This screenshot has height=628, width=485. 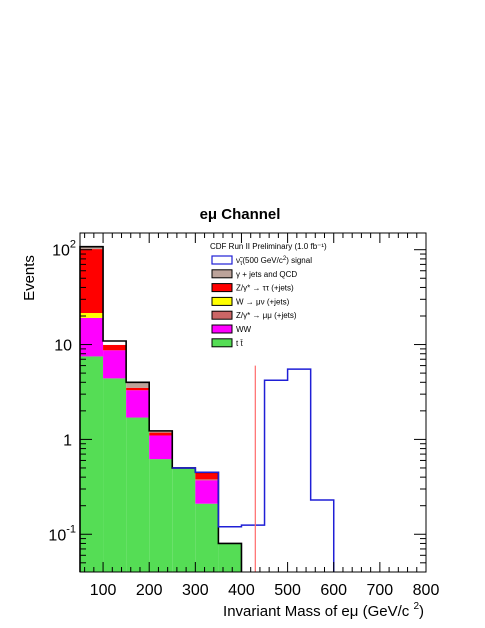 What do you see at coordinates (263, 301) in the screenshot?
I see `legend-label-3: W → μν (+jets)` at bounding box center [263, 301].